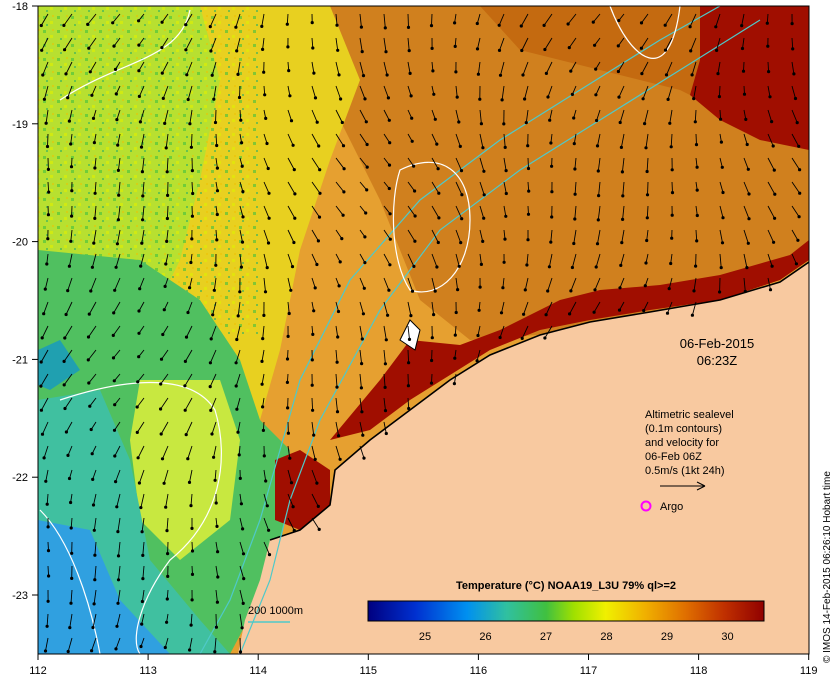 This screenshot has height=680, width=840. I want to click on altimetry-note-line5: 0.5m/s (1kt 24h), so click(684, 471).